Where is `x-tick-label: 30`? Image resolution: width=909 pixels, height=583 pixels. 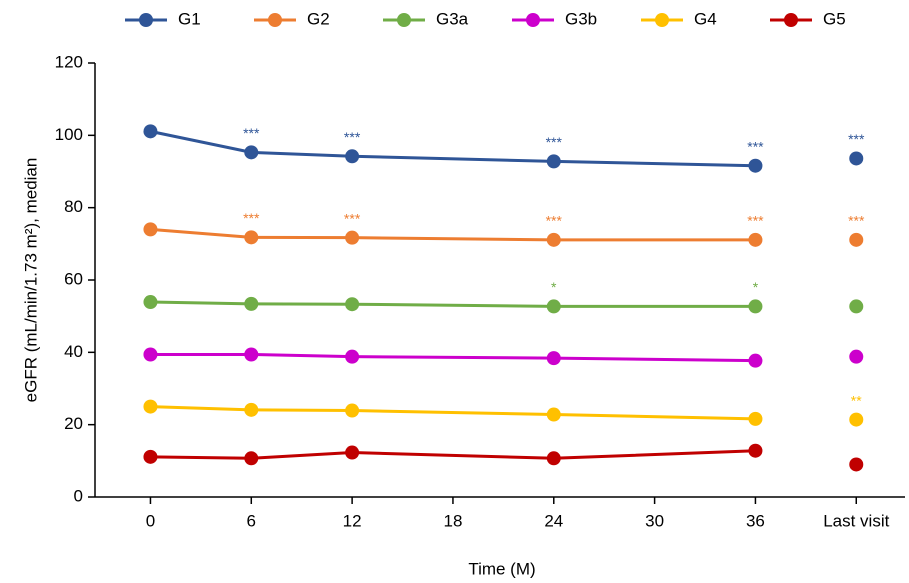
x-tick-label: 30 is located at coordinates (654, 520).